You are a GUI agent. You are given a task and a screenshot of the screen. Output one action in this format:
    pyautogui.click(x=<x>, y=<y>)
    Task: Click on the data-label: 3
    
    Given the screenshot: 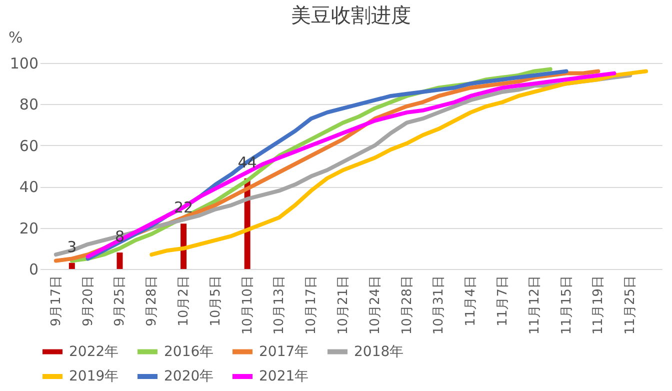 What is the action you would take?
    pyautogui.click(x=72, y=247)
    